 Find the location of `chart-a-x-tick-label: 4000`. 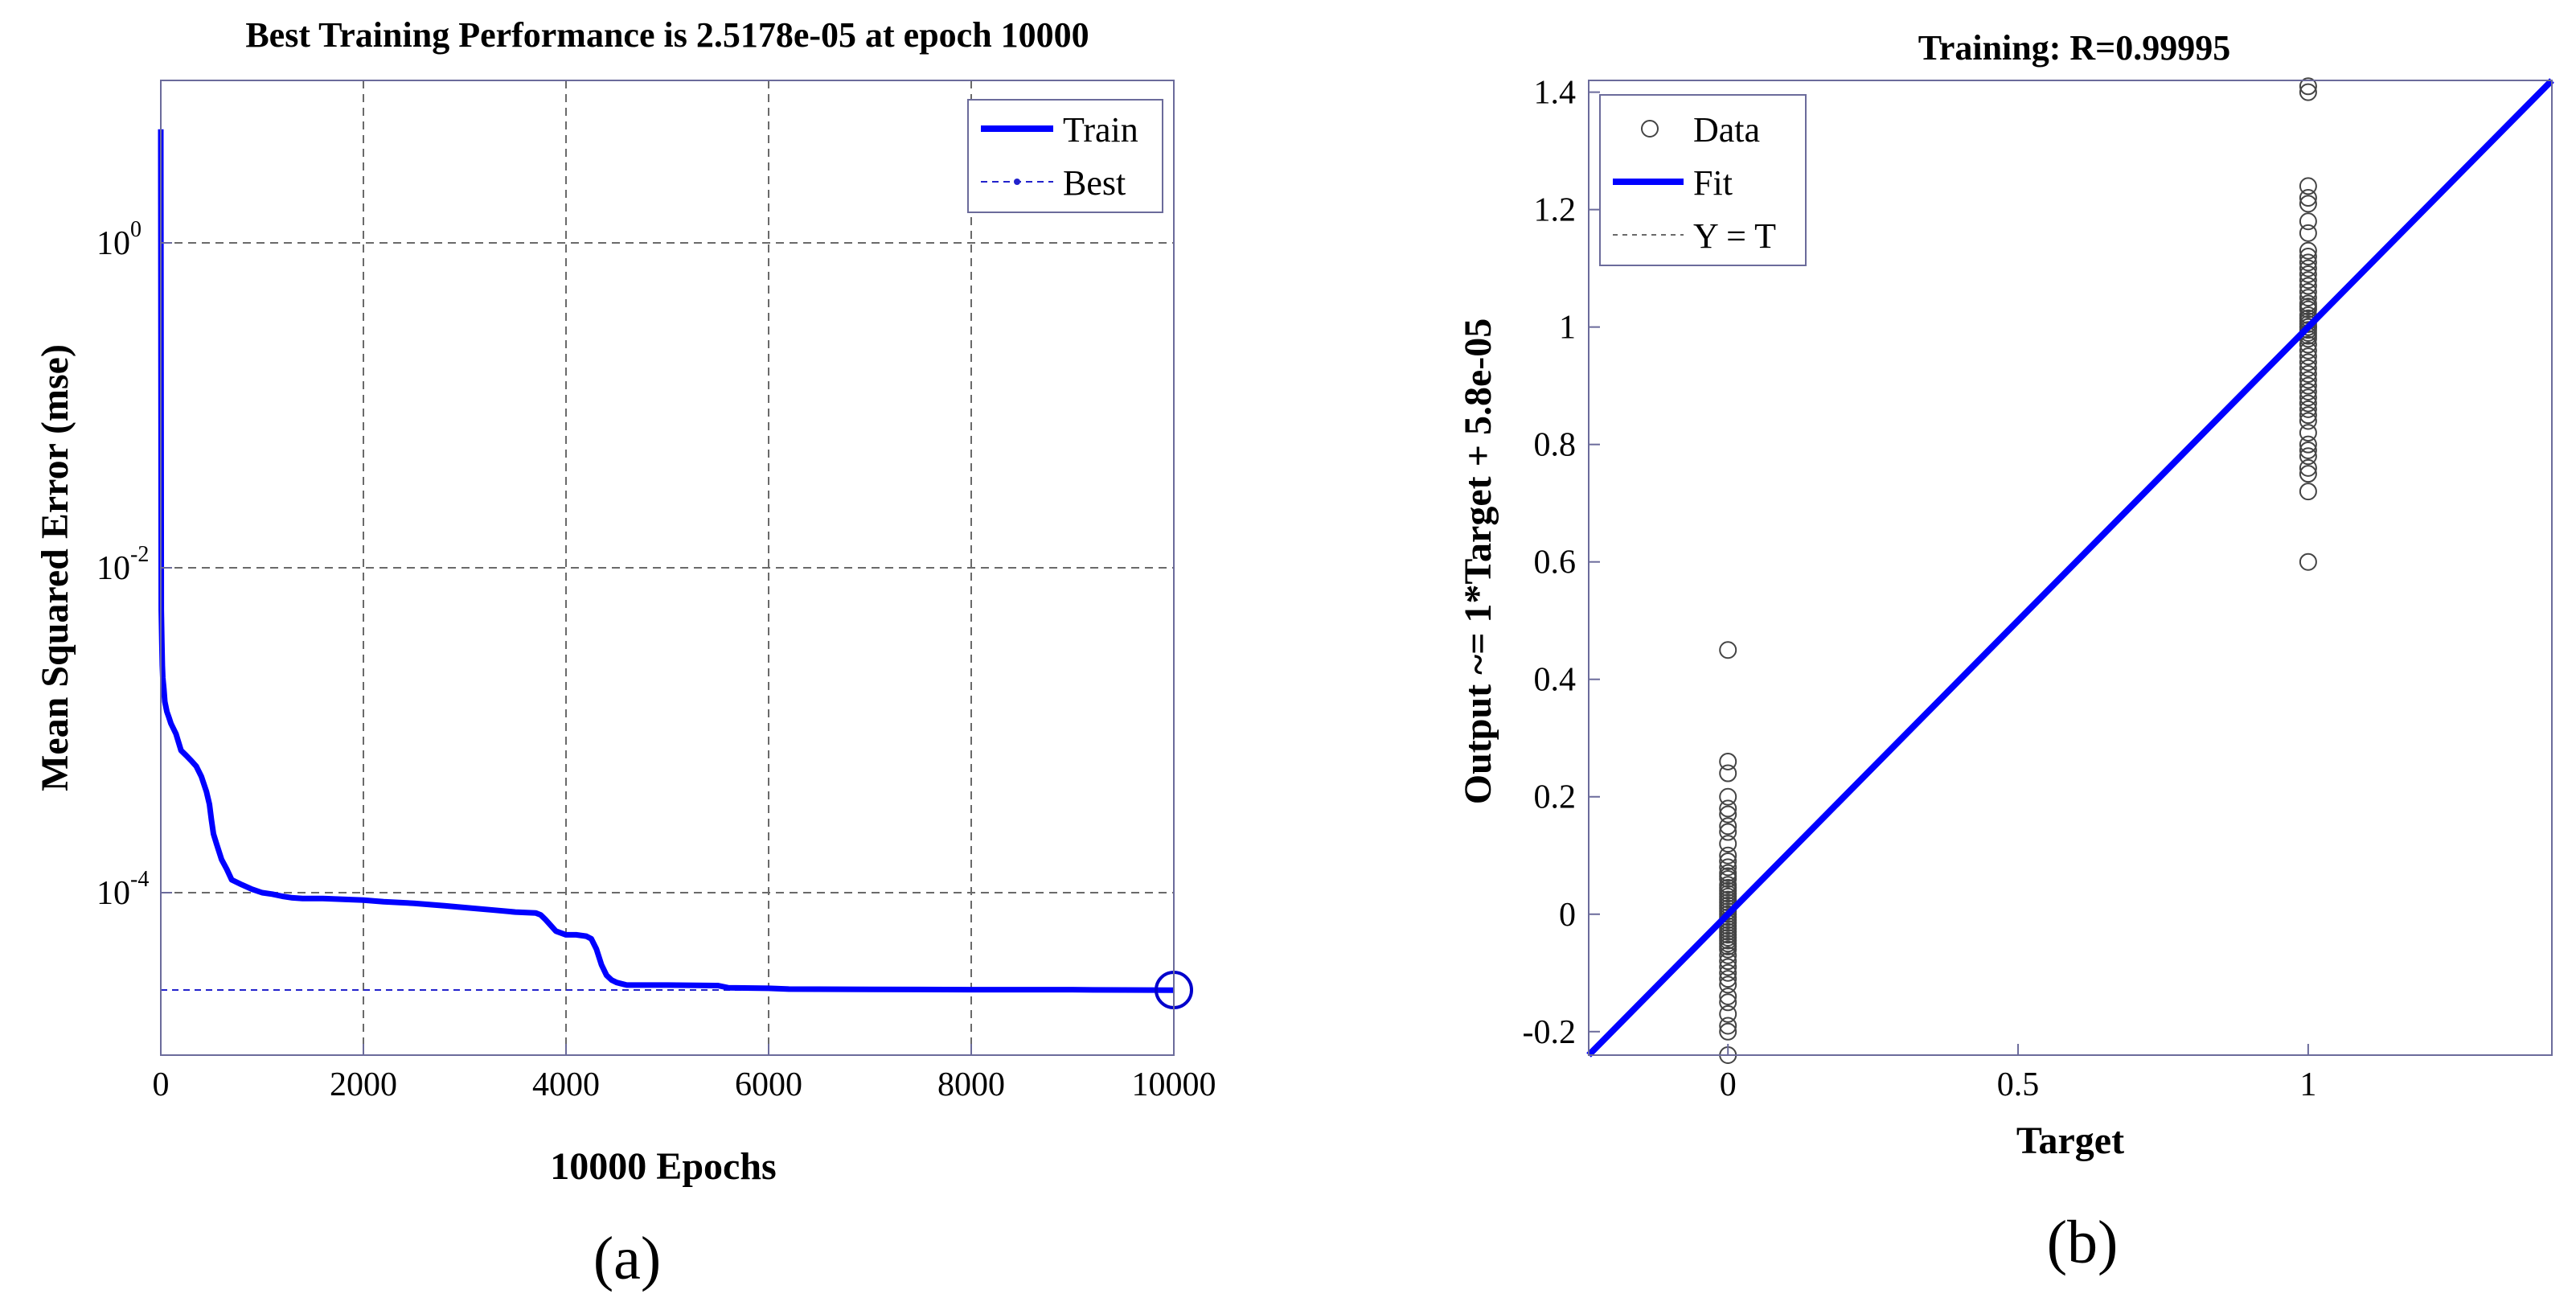

chart-a-x-tick-label: 4000 is located at coordinates (566, 1084).